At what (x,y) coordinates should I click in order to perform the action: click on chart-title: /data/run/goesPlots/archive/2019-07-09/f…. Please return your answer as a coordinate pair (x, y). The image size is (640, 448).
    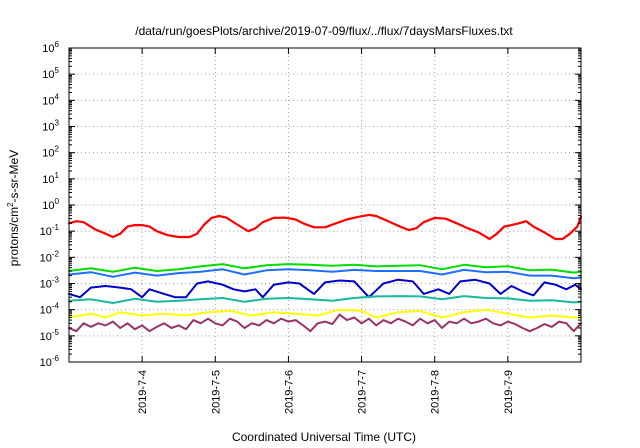
    Looking at the image, I should click on (324, 31).